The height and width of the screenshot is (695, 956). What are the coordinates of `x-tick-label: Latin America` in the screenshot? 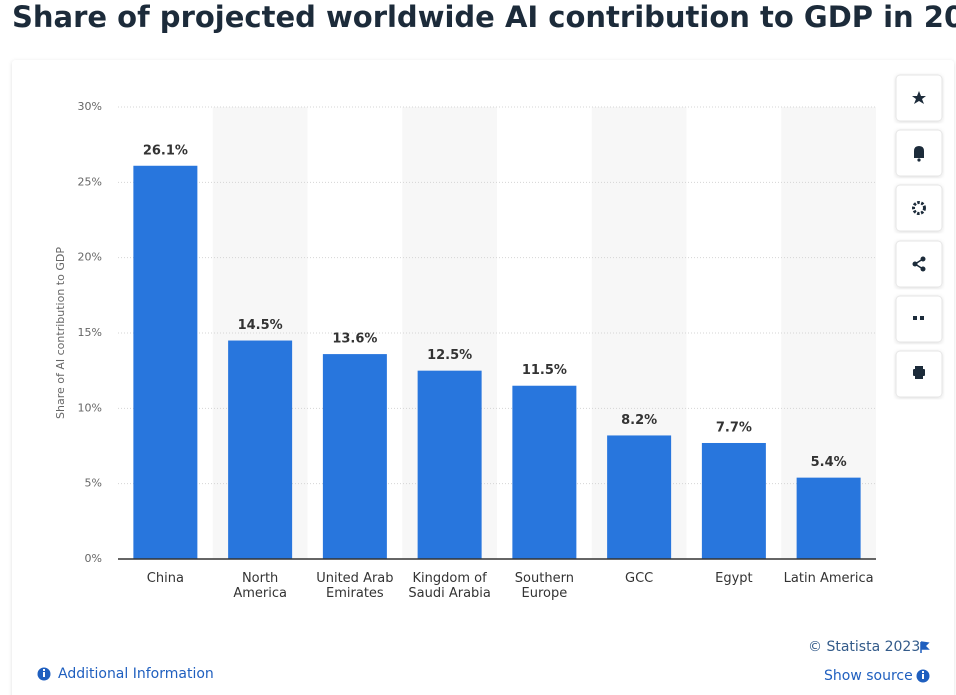 It's located at (829, 578).